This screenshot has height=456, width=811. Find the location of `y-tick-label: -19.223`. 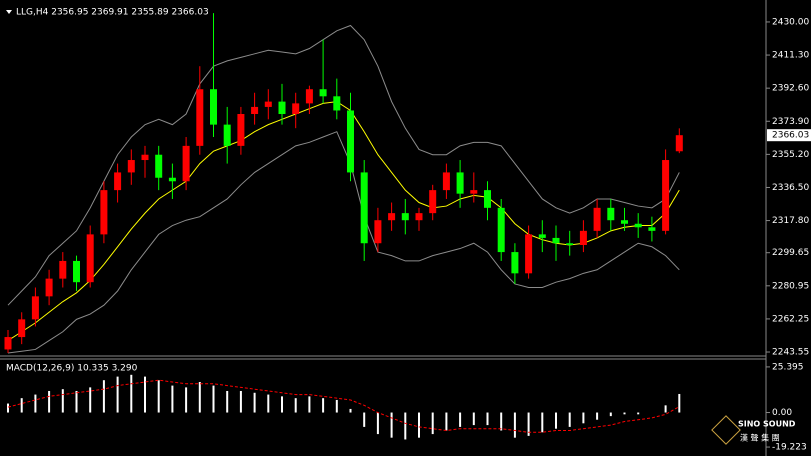

y-tick-label: -19.223 is located at coordinates (789, 448).